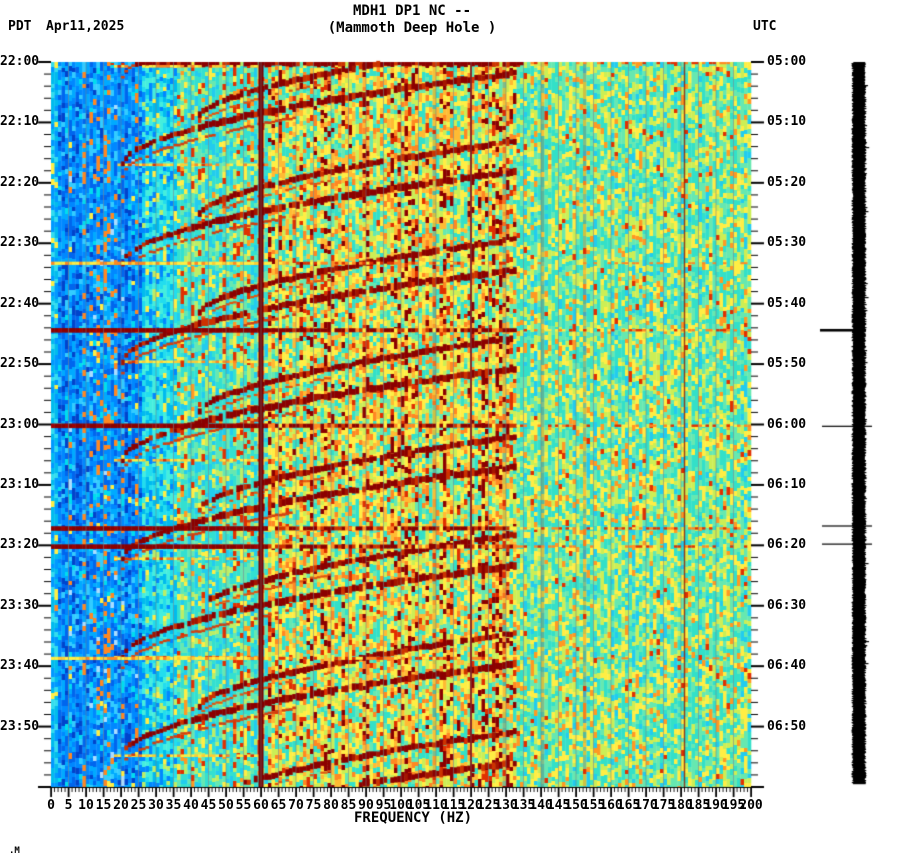 The image size is (902, 864). Describe the element at coordinates (156, 805) in the screenshot. I see `freq-tick-label: 30` at that location.